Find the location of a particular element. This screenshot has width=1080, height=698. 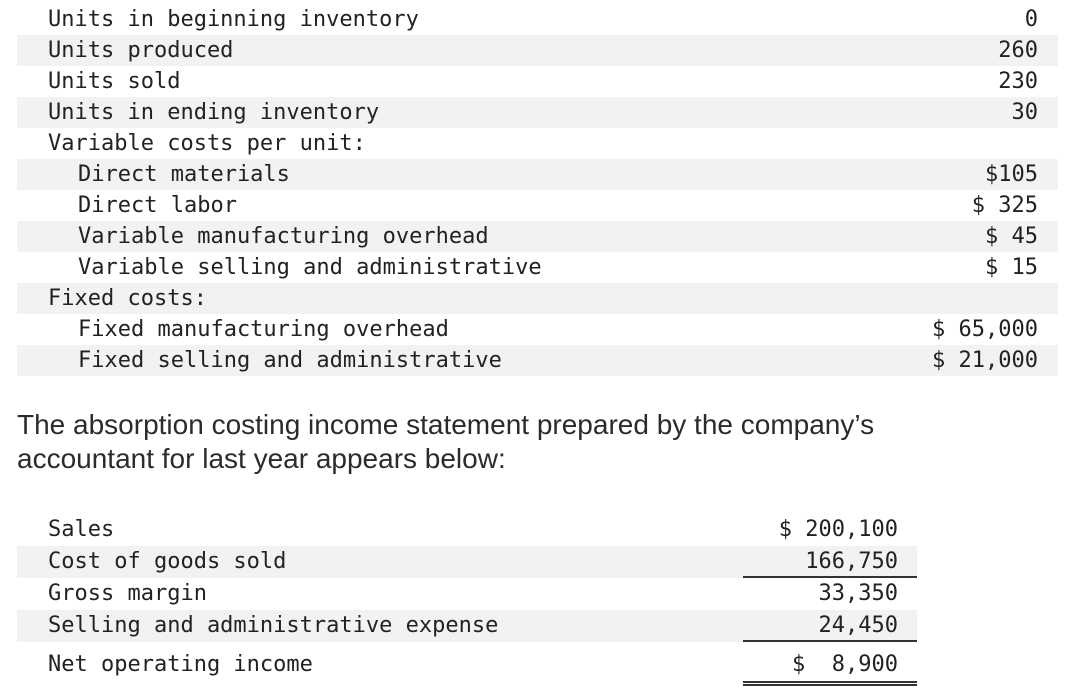

table-row: Units in ending inventory 30 is located at coordinates (537, 112).